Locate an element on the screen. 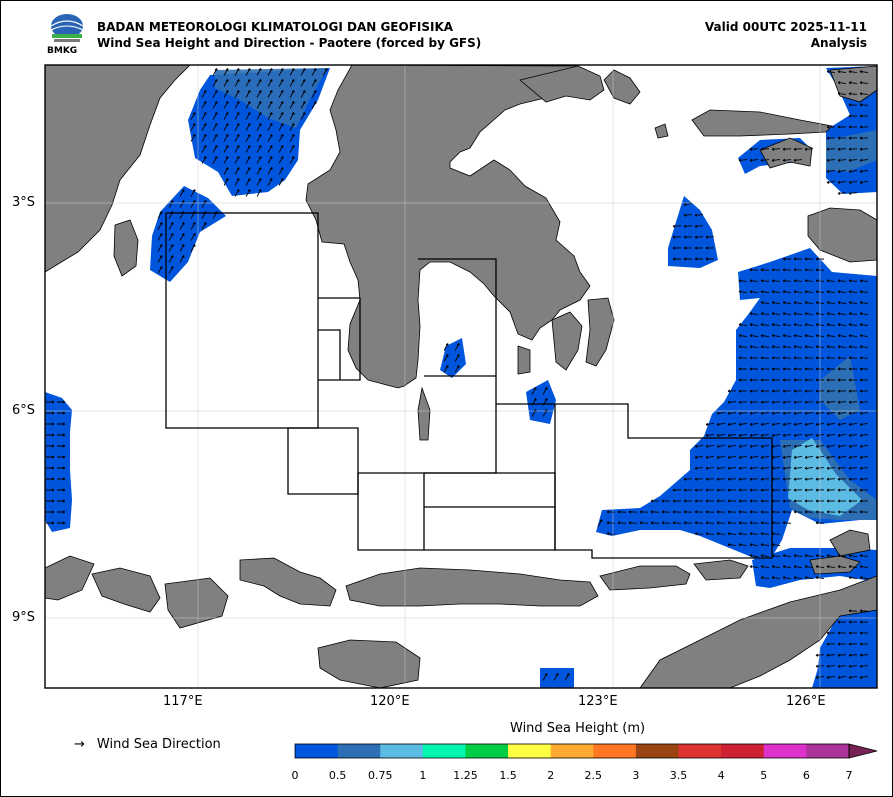 The image size is (893, 797). land-borneo is located at coordinates (117, 168).